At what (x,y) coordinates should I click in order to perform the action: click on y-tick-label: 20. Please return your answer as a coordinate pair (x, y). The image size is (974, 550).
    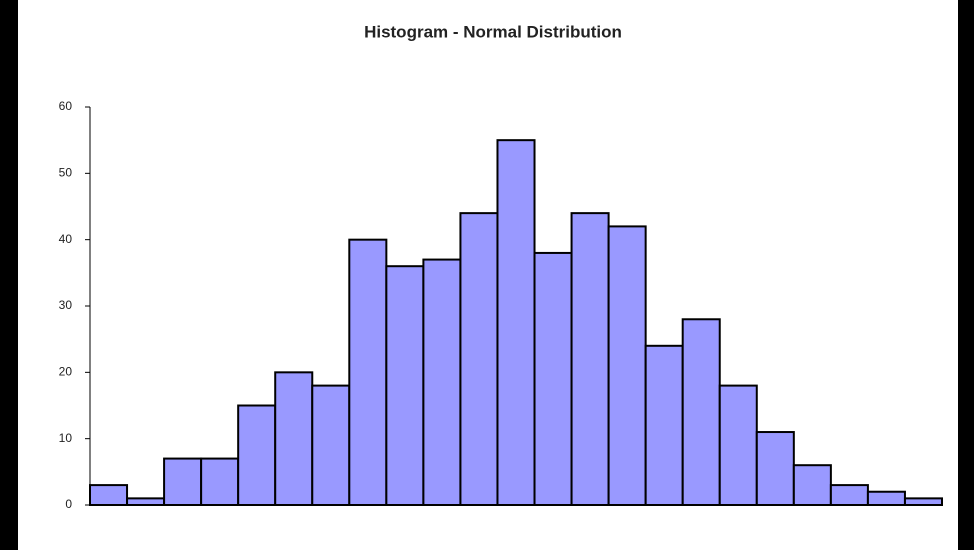
    Looking at the image, I should click on (66, 372).